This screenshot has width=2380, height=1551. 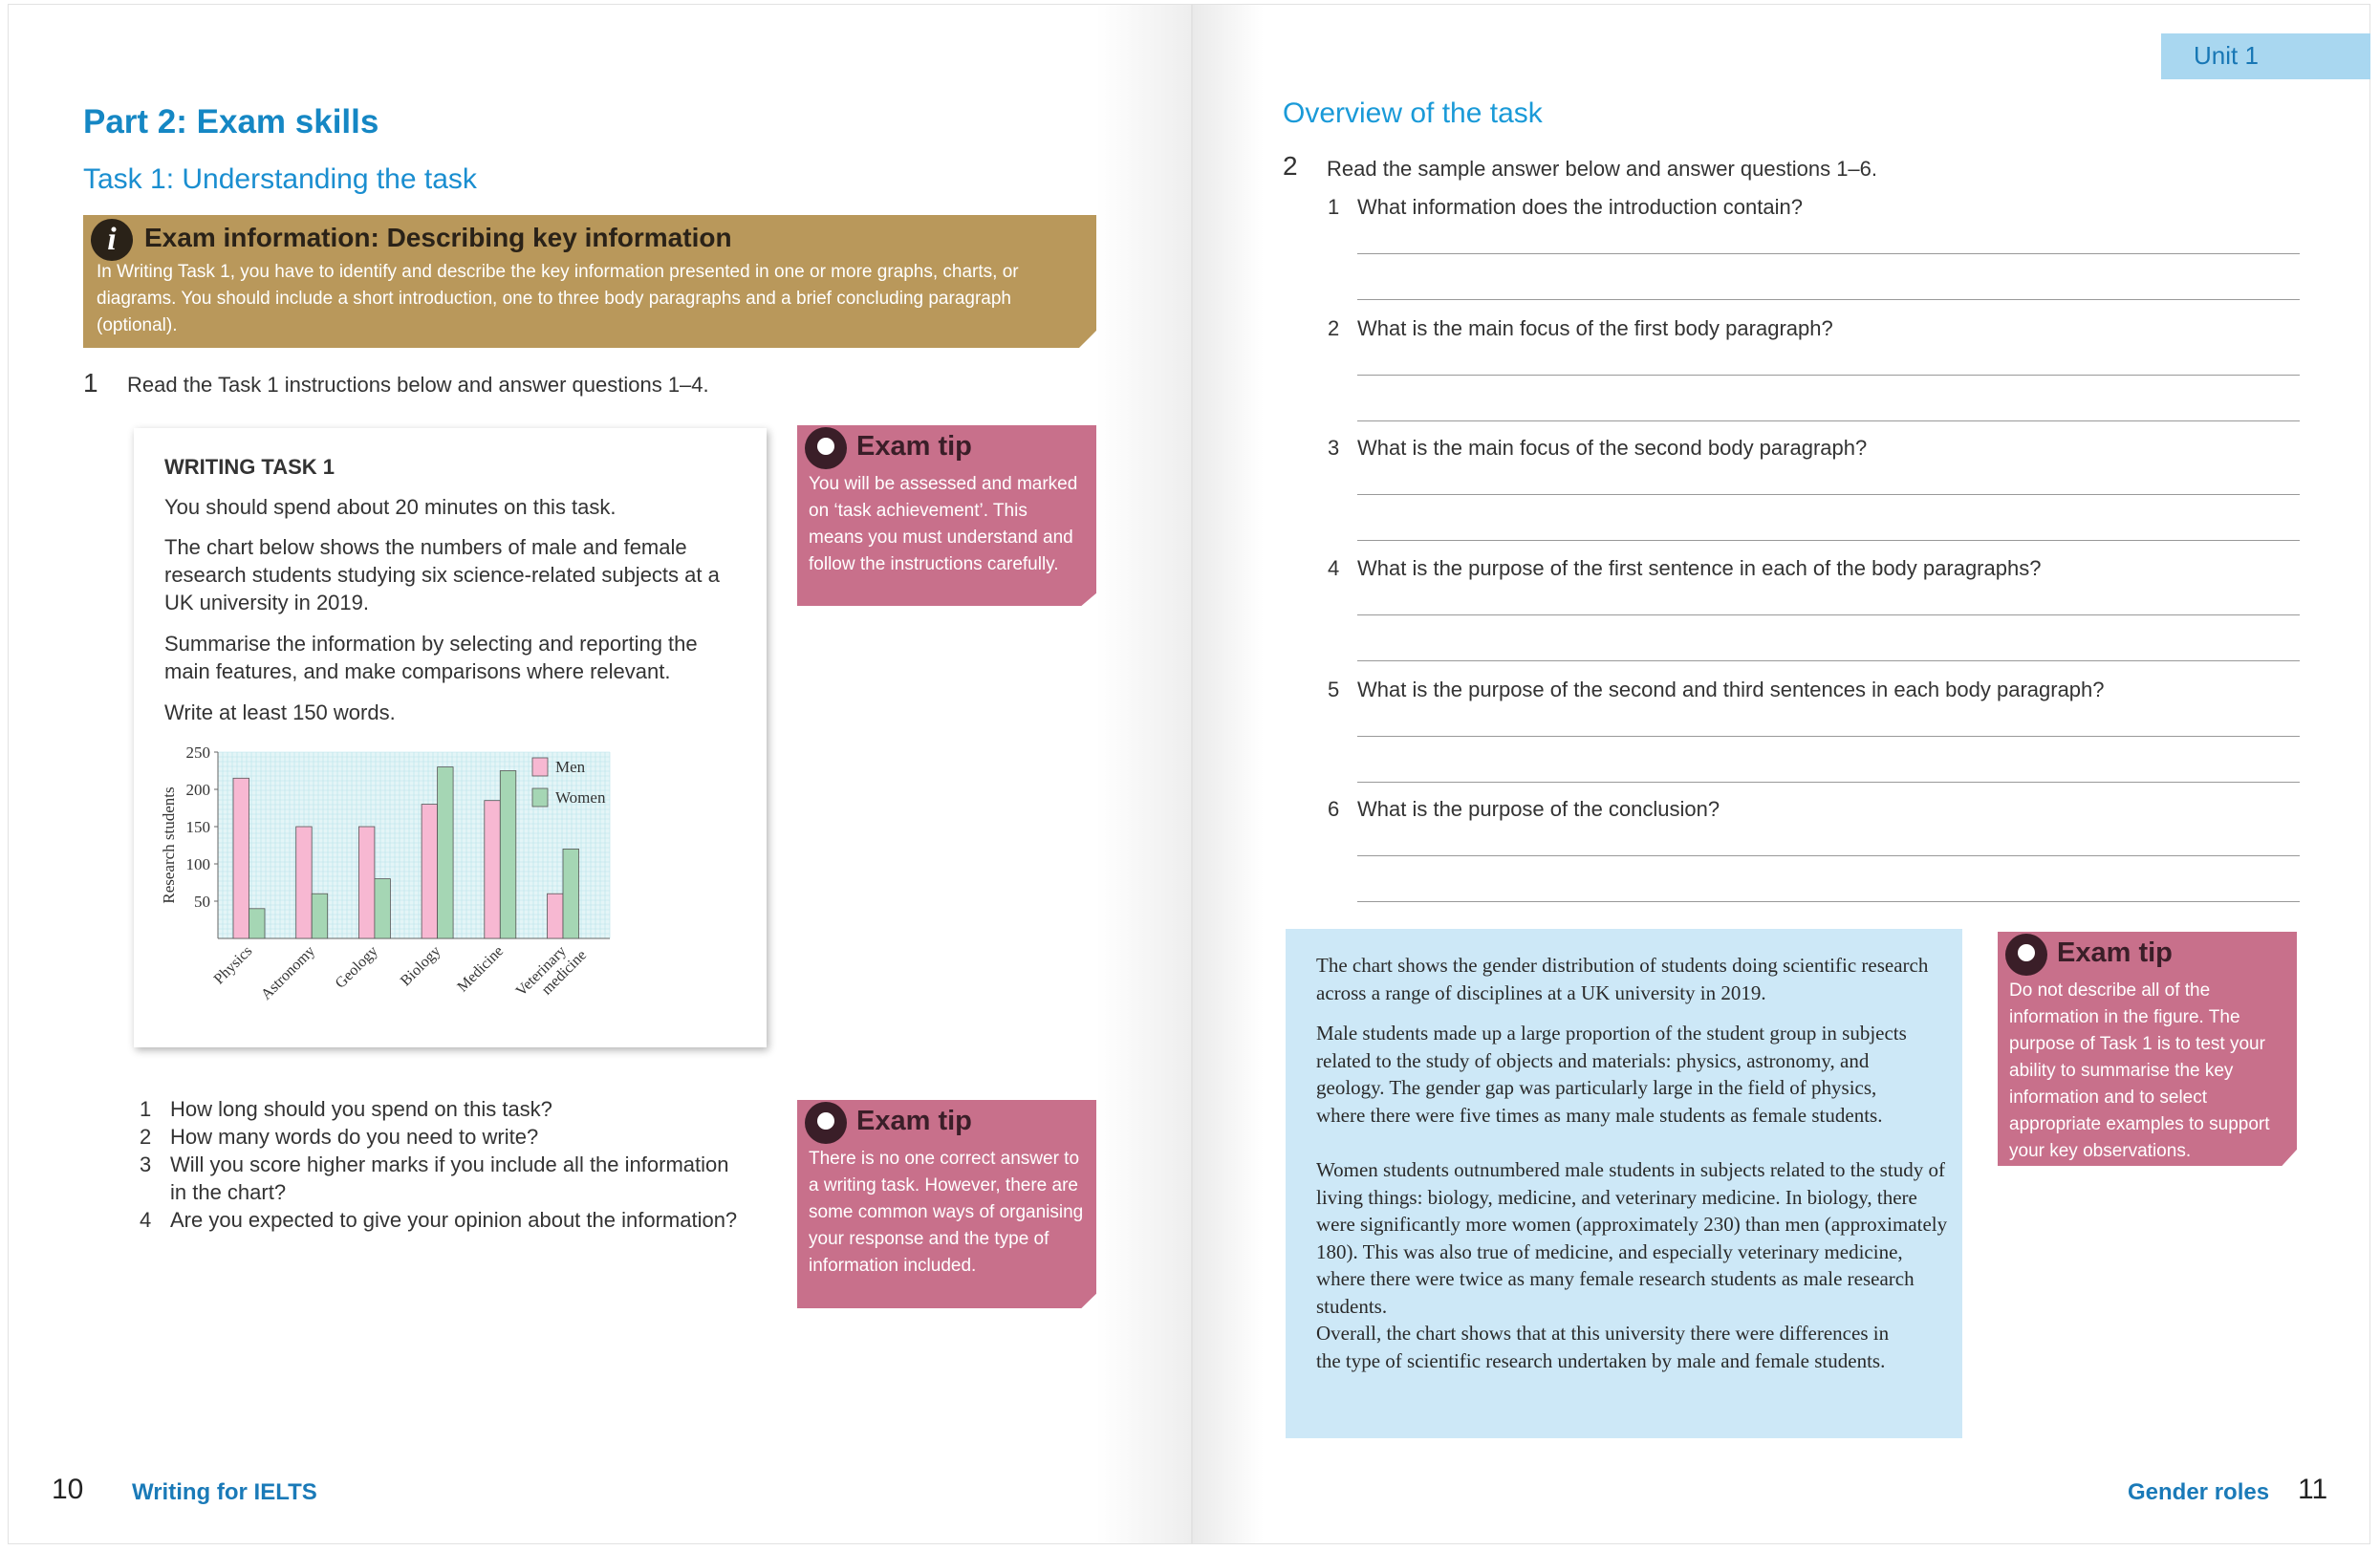 I want to click on x-tick-label: Biology, so click(x=421, y=966).